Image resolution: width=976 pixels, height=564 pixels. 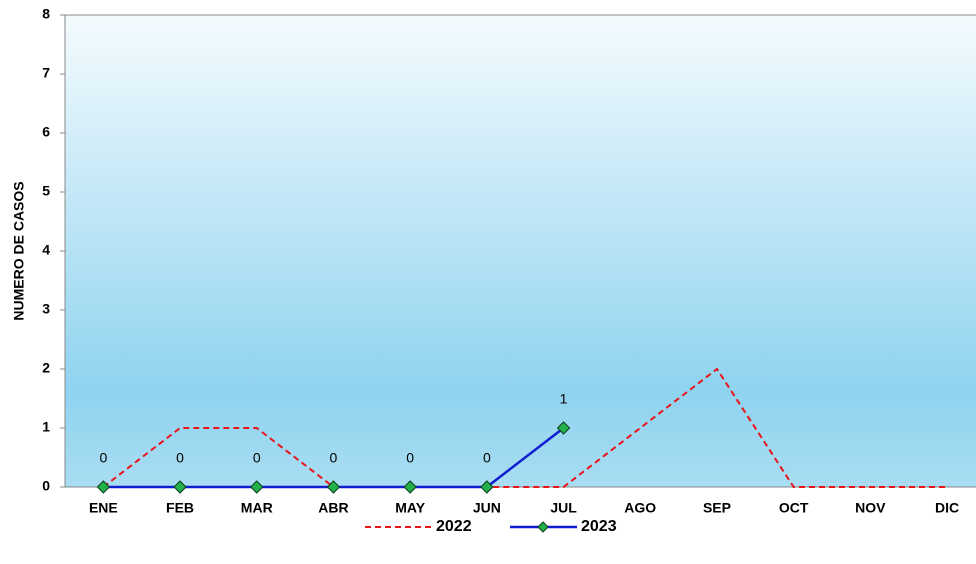 What do you see at coordinates (46, 309) in the screenshot?
I see `y-tick-label: 3` at bounding box center [46, 309].